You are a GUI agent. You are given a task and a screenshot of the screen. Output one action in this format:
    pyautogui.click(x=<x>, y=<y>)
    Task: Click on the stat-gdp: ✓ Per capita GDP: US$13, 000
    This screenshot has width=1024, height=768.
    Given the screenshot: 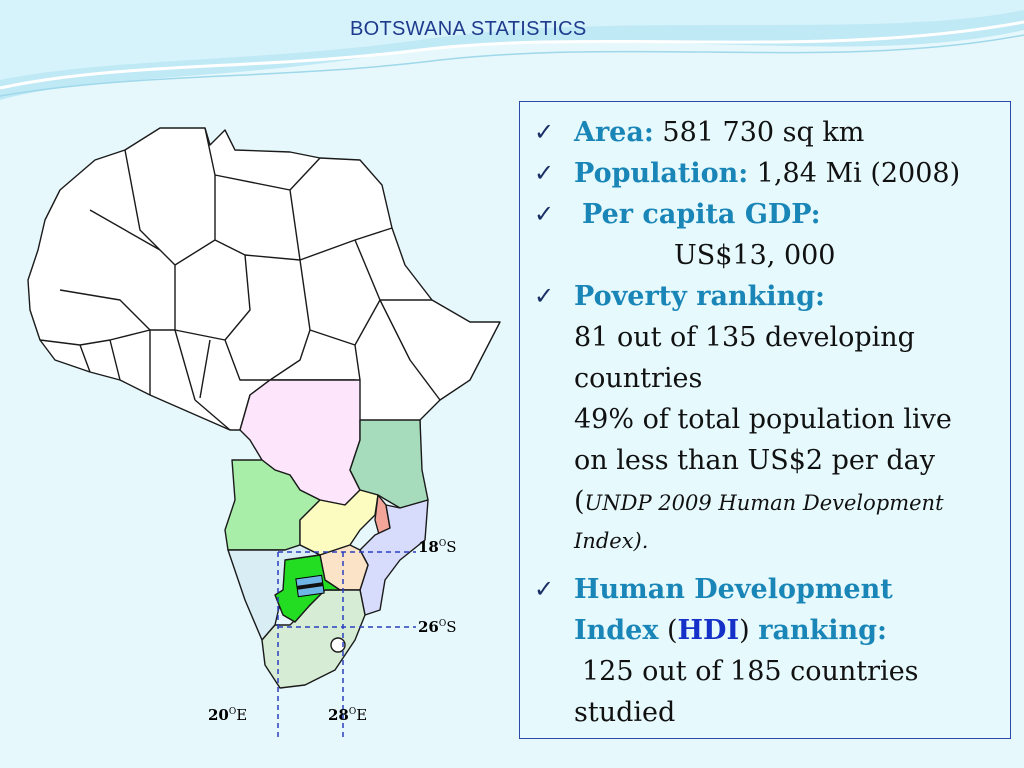 What is the action you would take?
    pyautogui.click(x=768, y=235)
    